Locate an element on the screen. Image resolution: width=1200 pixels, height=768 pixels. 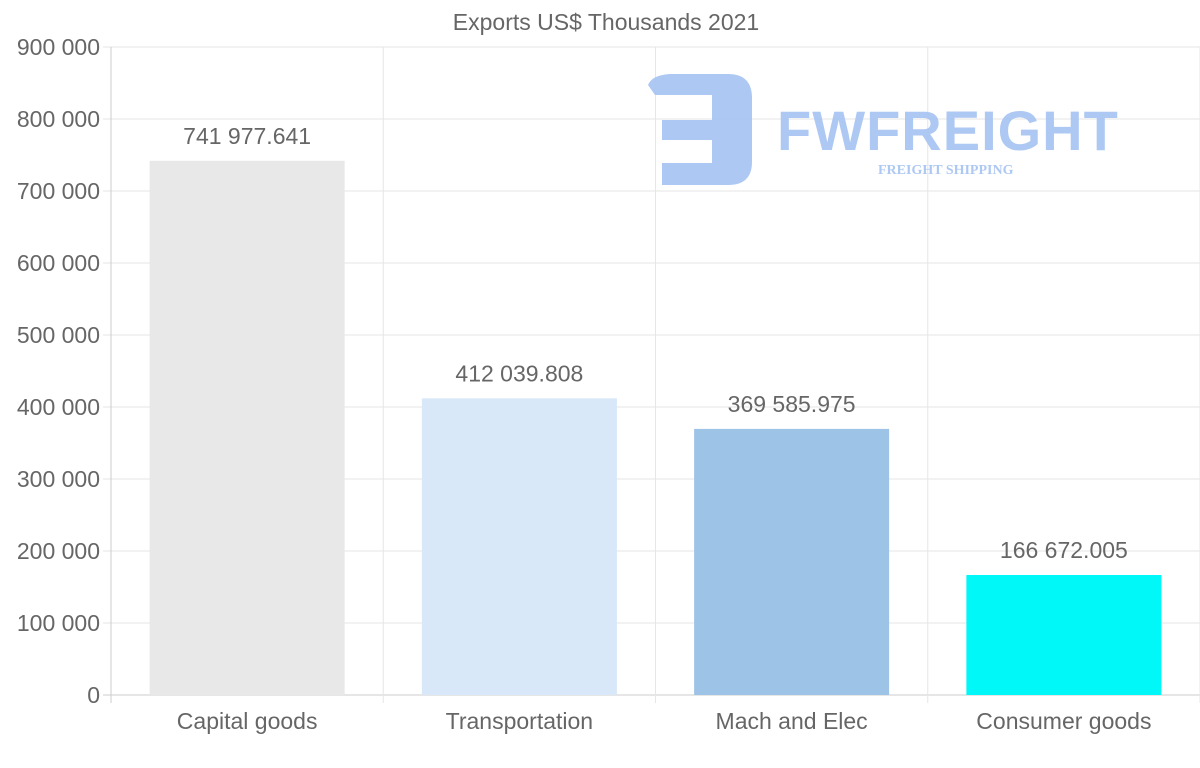
y-tick-label: 500 000 is located at coordinates (58, 335).